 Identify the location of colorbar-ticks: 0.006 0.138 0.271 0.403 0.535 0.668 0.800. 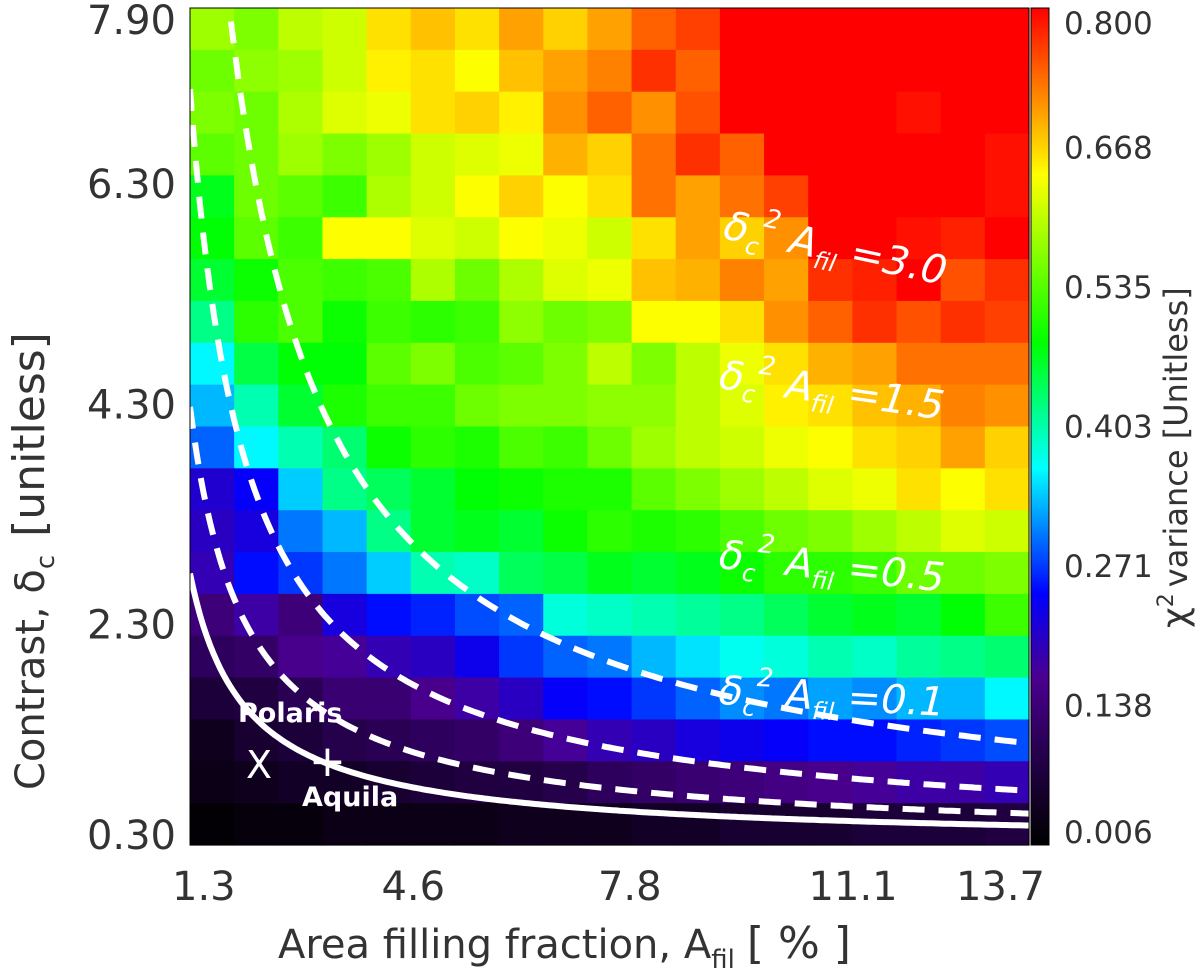
(1108, 428).